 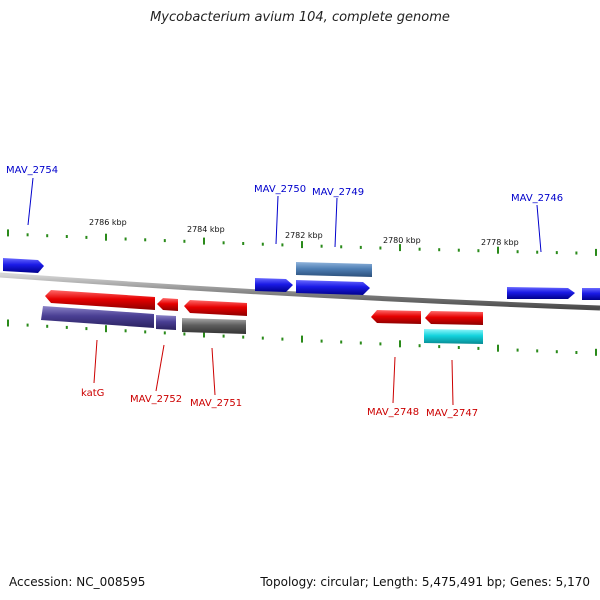 I want to click on scale-label-2784: 2784 kbp, so click(x=206, y=229).